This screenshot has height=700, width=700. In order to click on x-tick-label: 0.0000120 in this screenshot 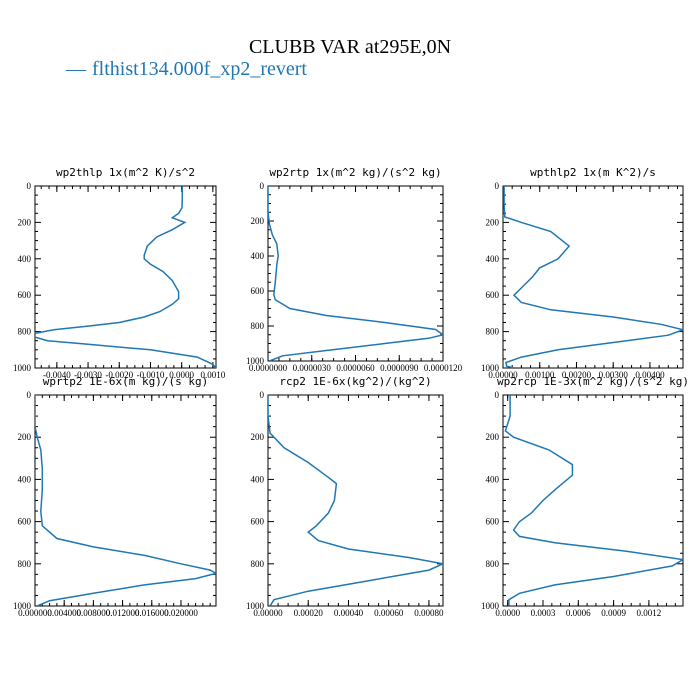, I will do `click(443, 368)`.